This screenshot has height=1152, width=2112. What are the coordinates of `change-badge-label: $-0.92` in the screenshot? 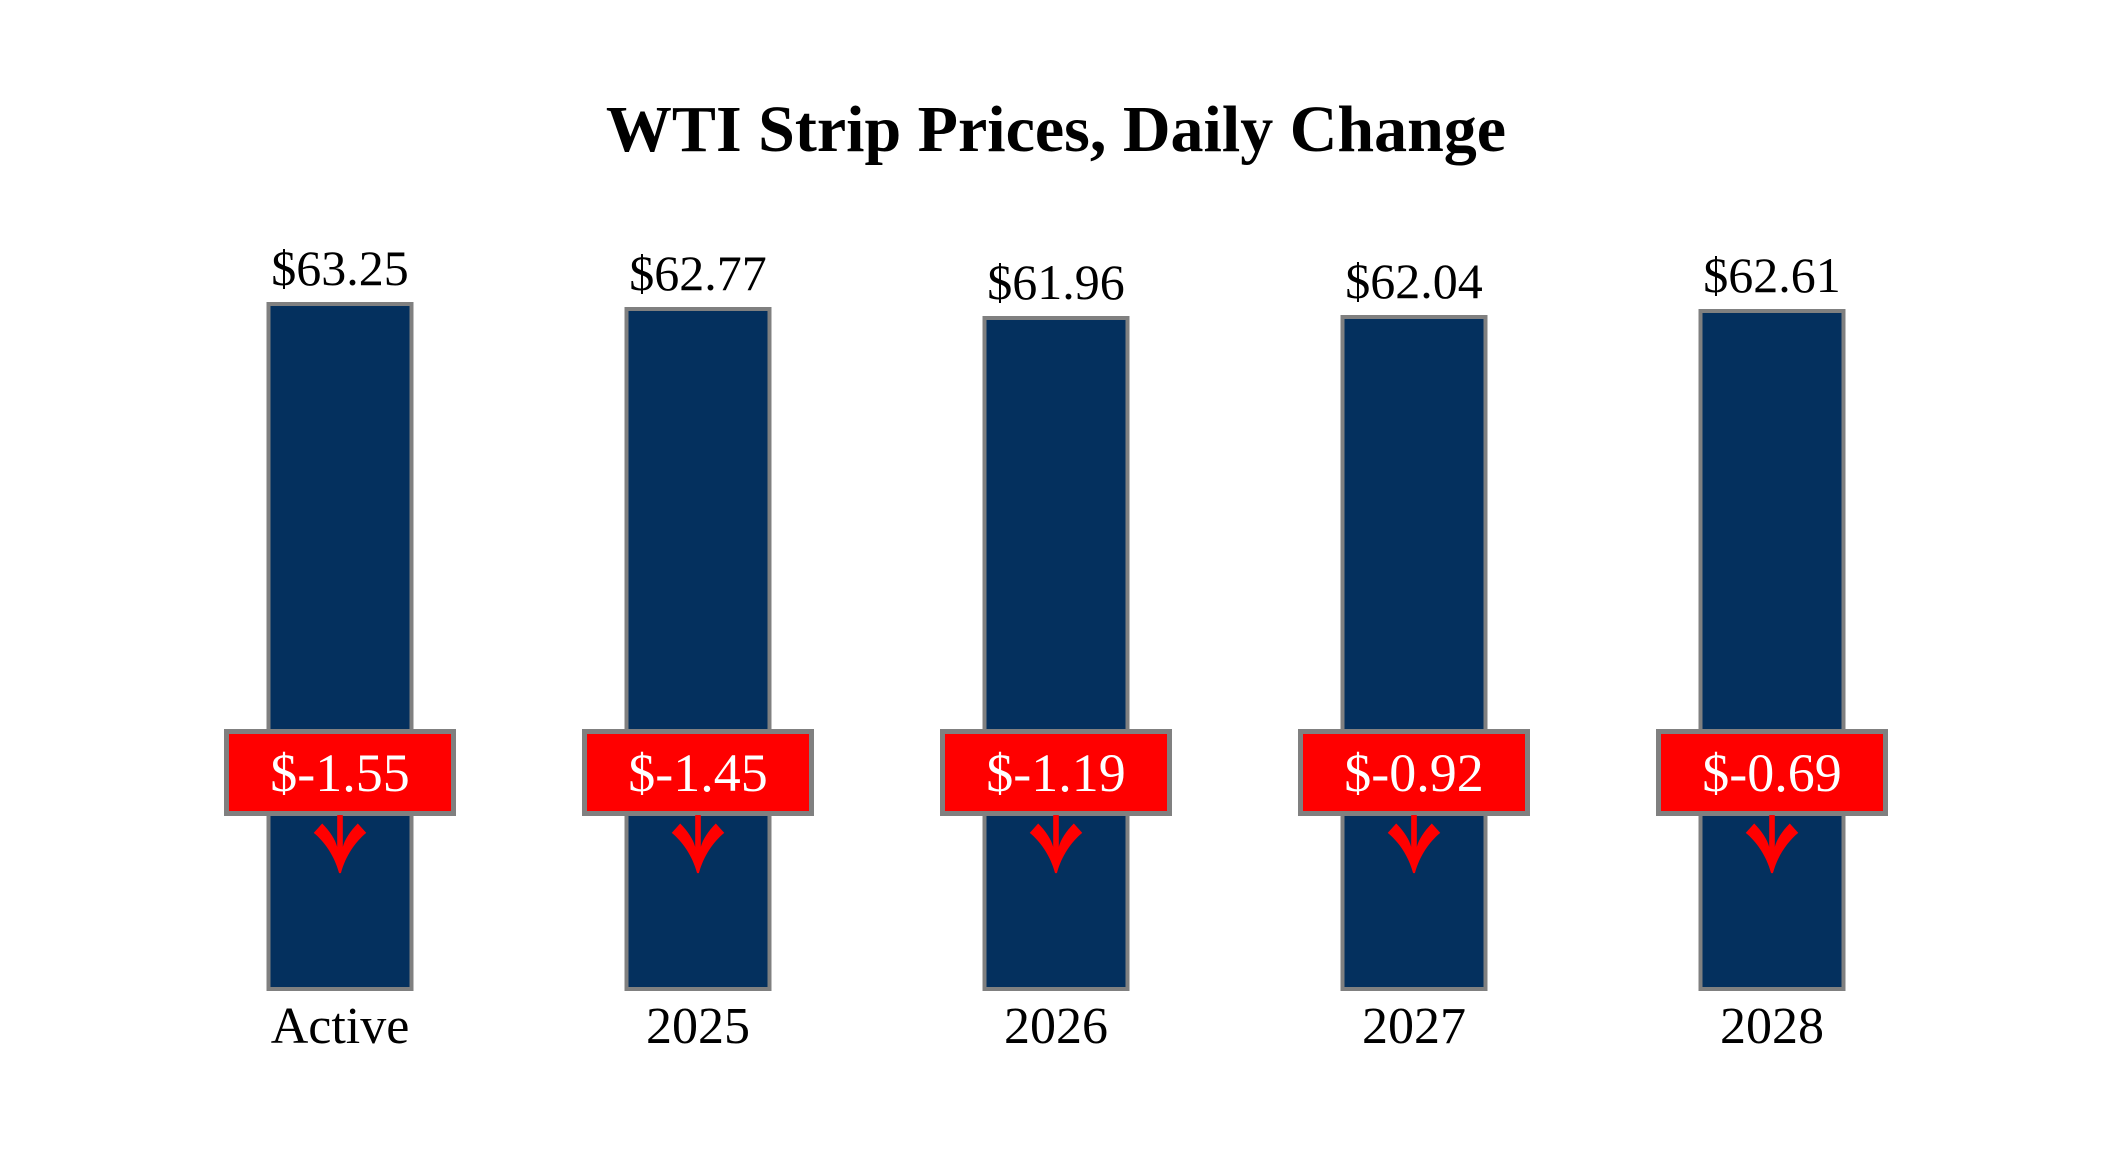 It's located at (1414, 772).